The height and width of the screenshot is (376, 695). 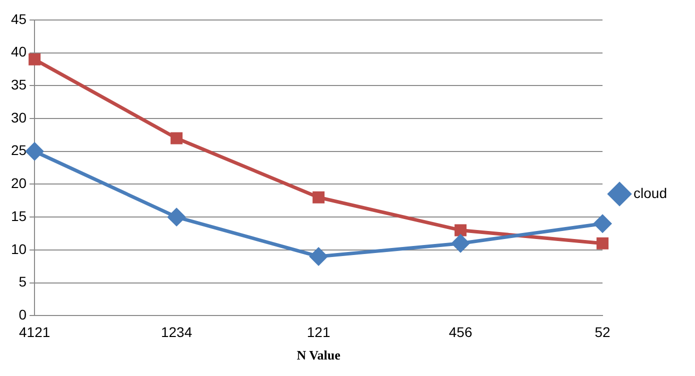 I want to click on y-tick-label: 35, so click(x=18, y=84).